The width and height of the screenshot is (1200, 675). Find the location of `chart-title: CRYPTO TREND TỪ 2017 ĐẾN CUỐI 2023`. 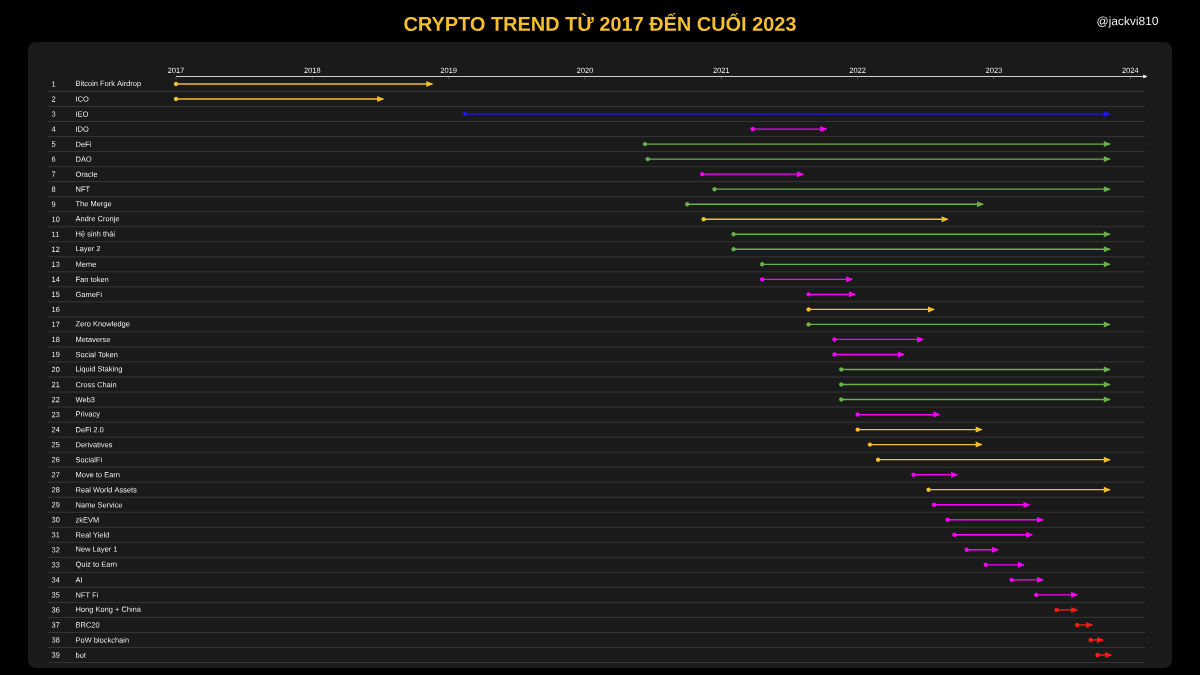

chart-title: CRYPTO TREND TỪ 2017 ĐẾN CUỐI 2023 is located at coordinates (600, 22).